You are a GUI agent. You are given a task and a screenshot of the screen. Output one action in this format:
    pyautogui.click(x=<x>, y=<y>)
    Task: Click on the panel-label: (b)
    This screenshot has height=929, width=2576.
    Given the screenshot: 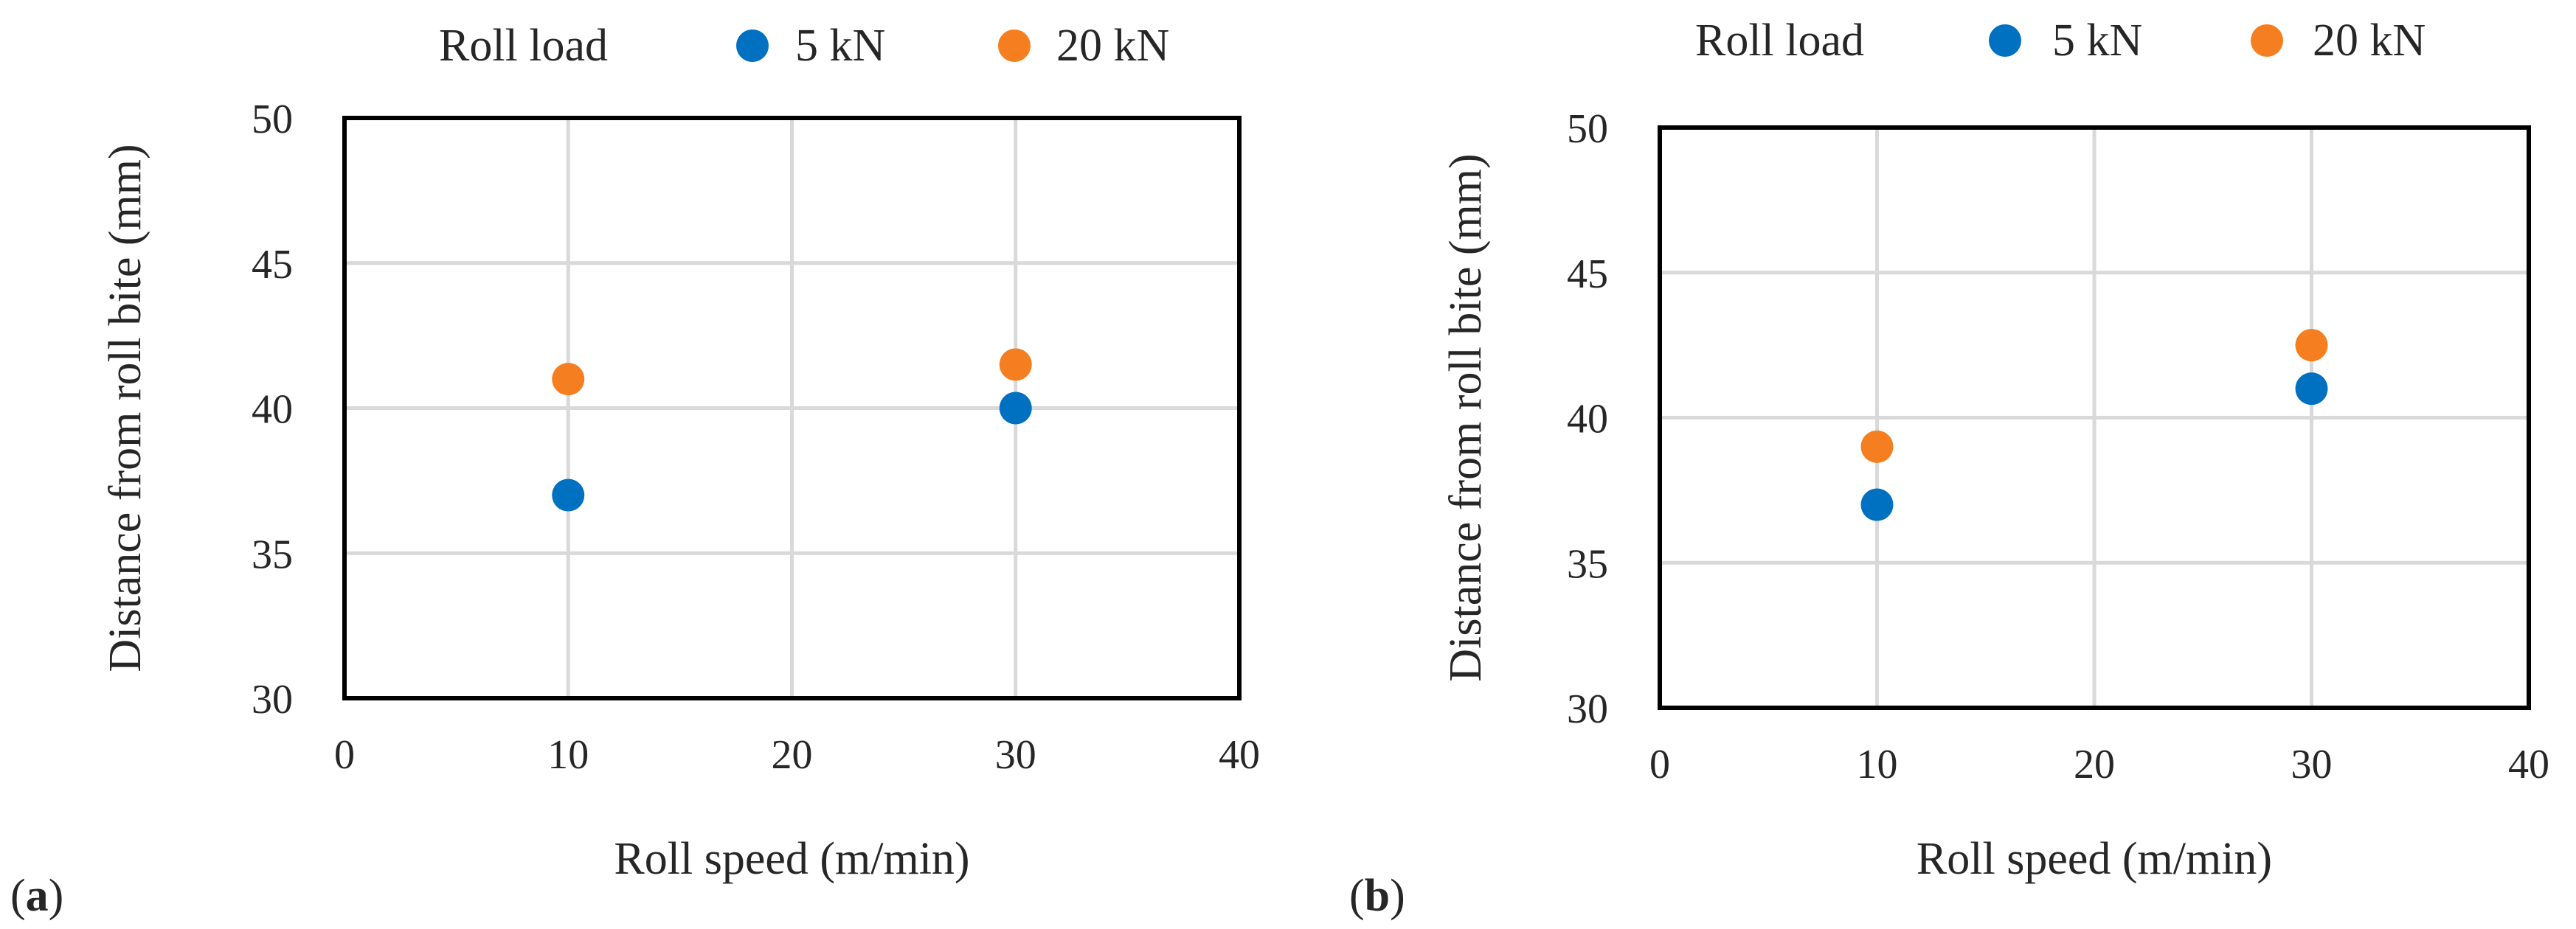 What is the action you would take?
    pyautogui.click(x=1377, y=896)
    